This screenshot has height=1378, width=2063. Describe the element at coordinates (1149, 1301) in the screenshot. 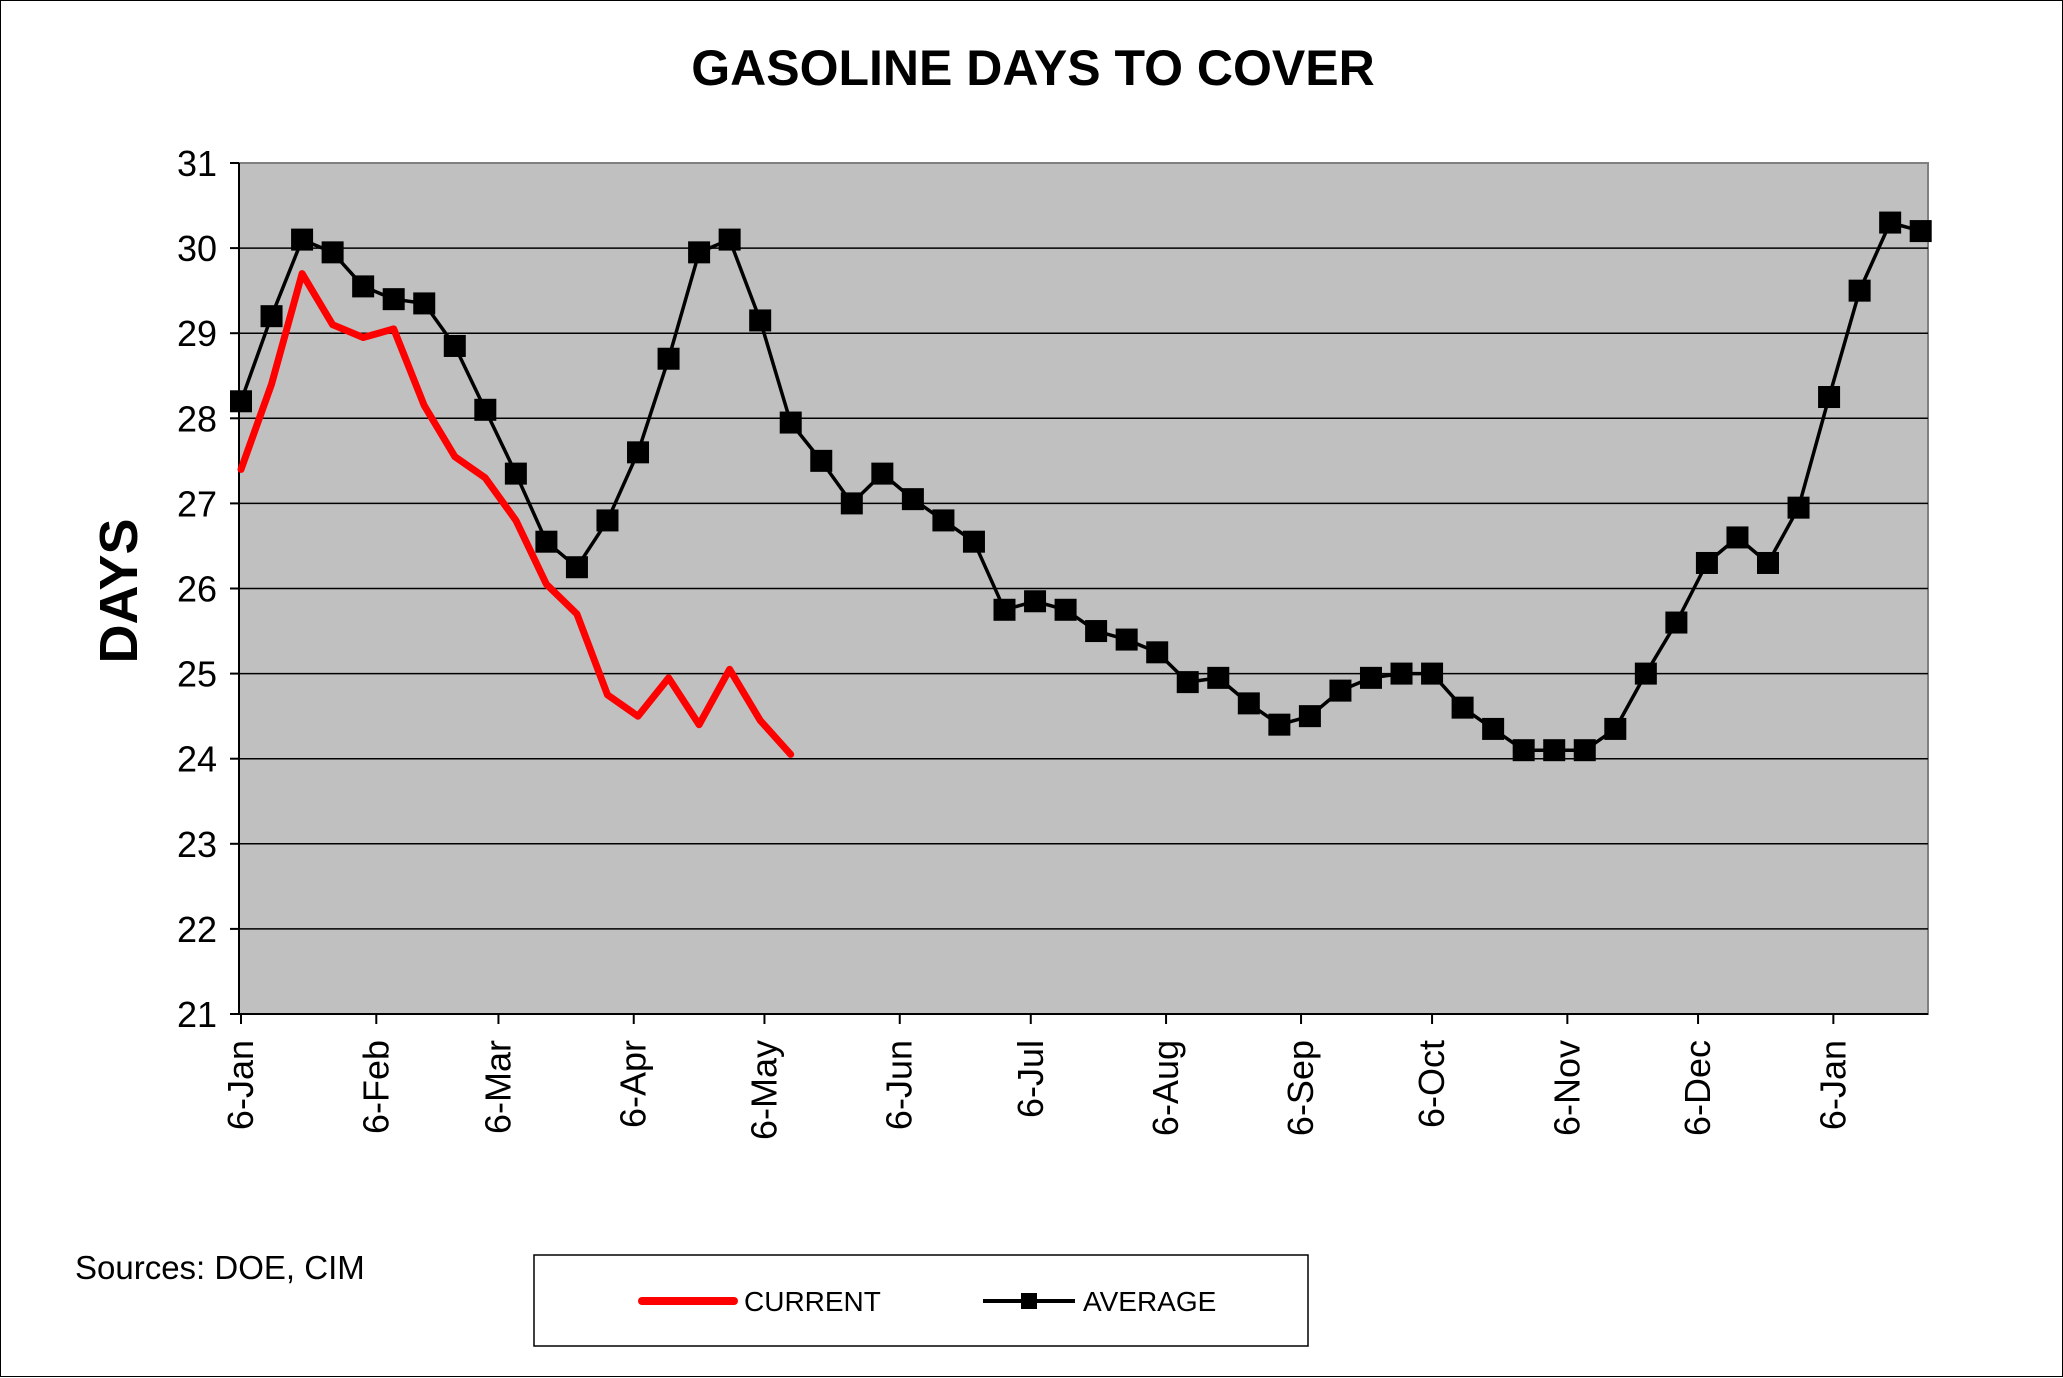

I see `legend-average-label: AVERAGE` at that location.